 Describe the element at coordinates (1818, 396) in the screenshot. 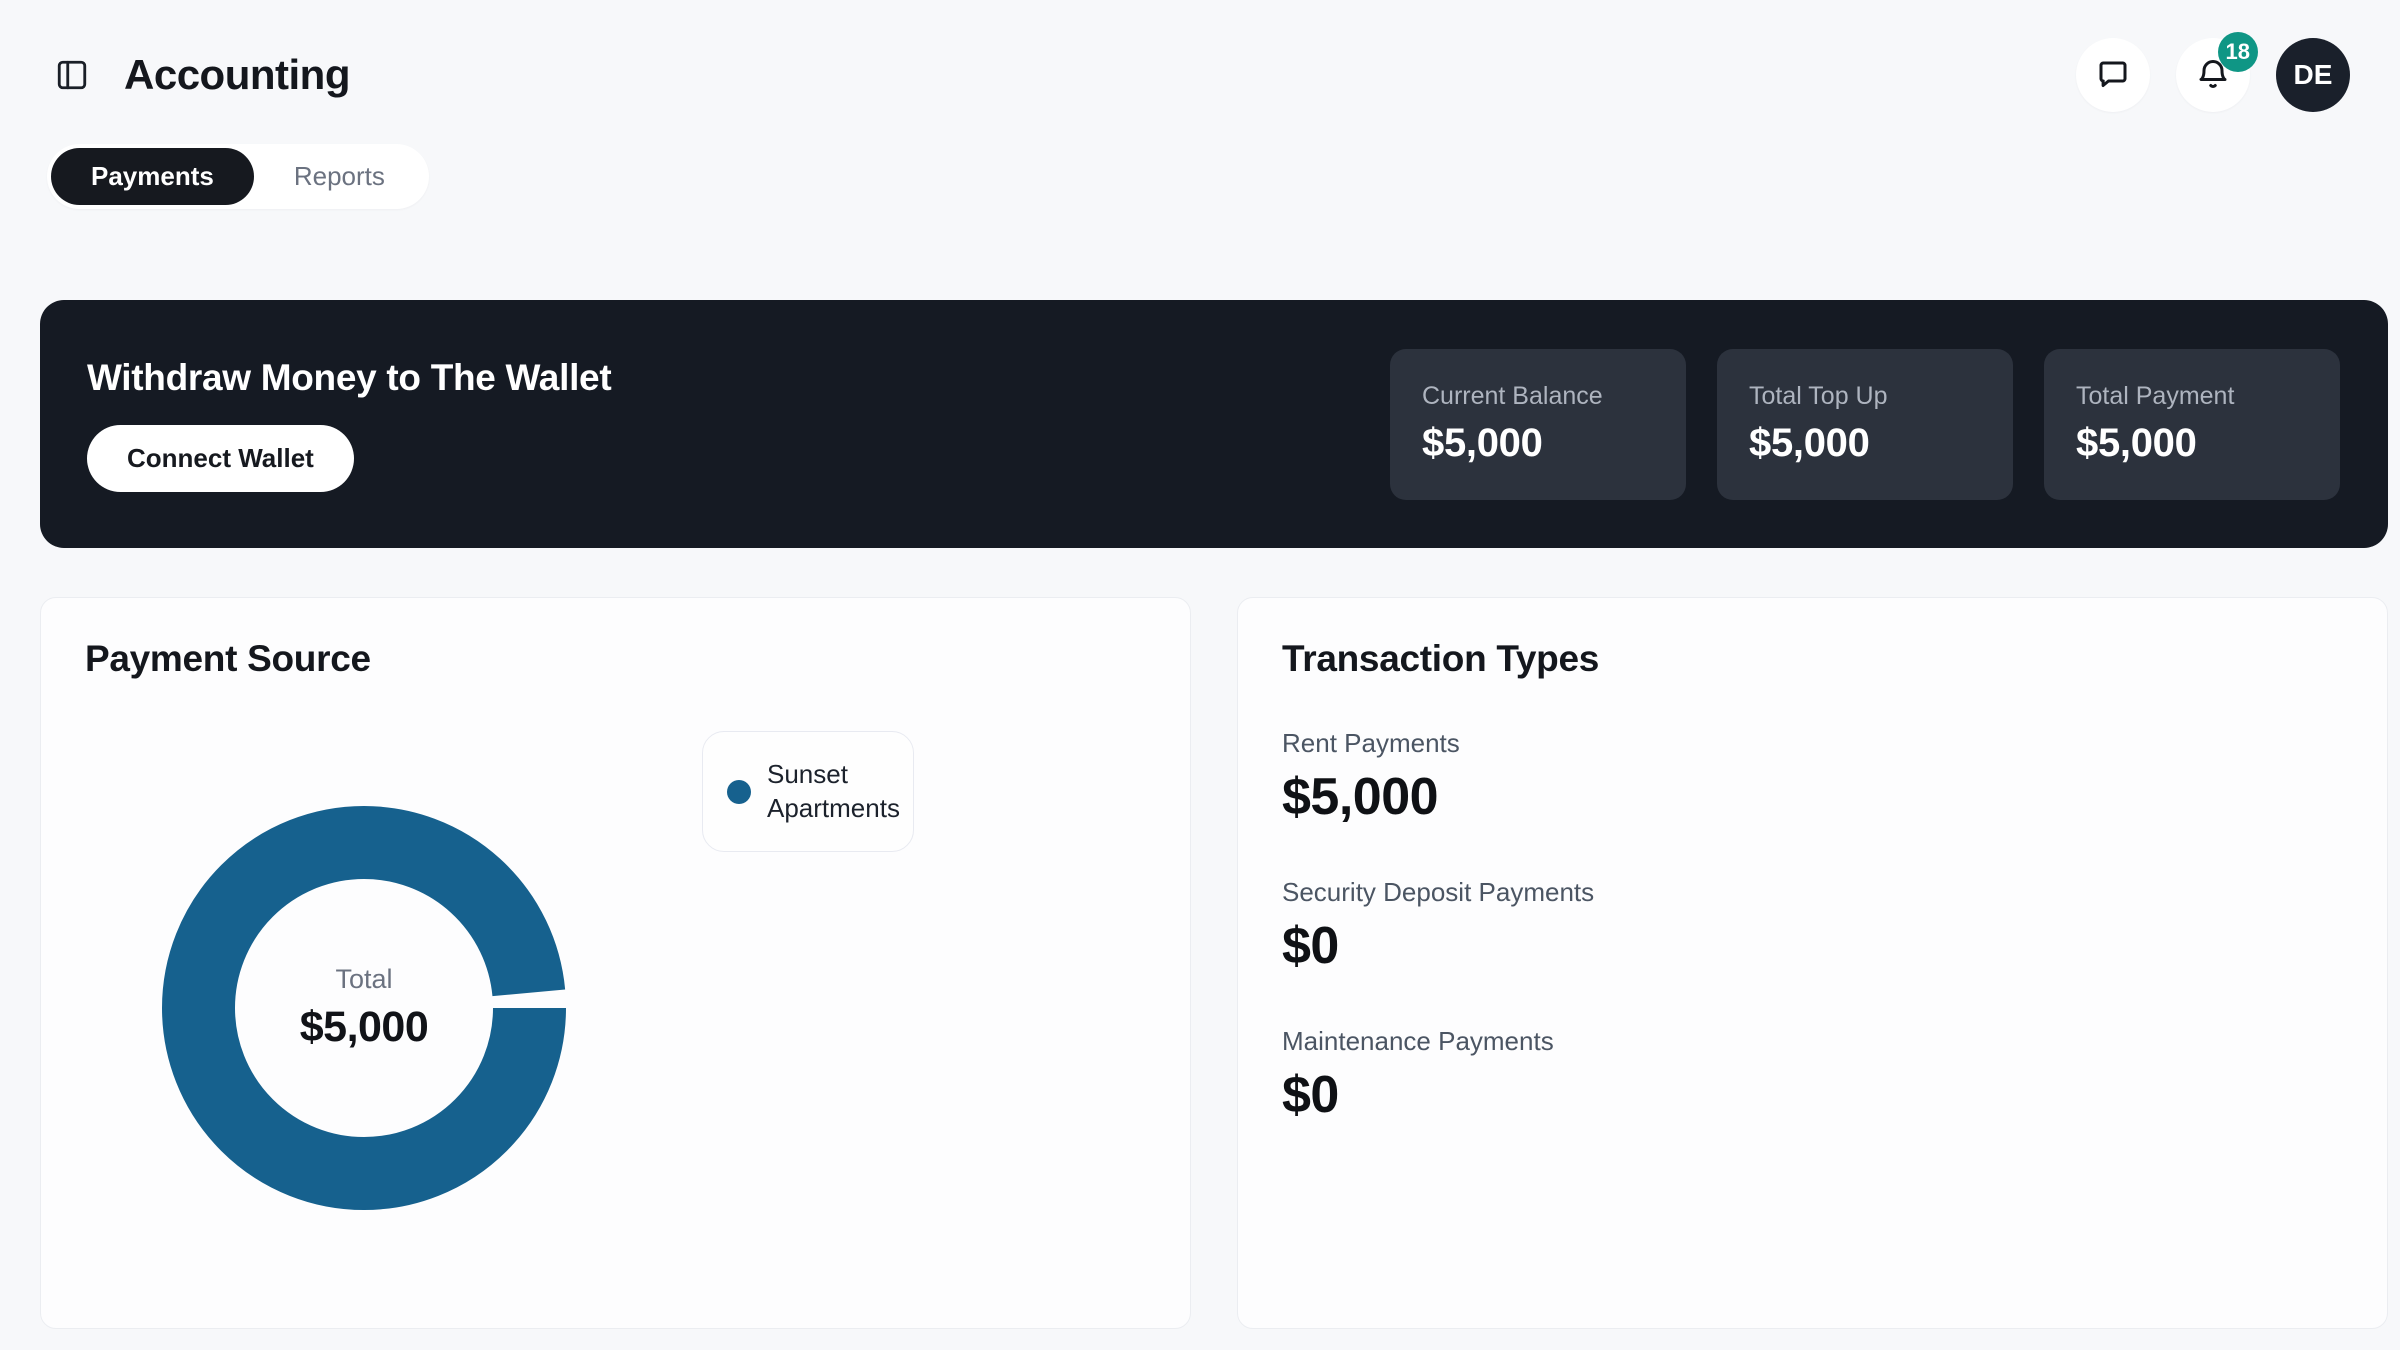

I see `stat-label: Total Top Up` at that location.